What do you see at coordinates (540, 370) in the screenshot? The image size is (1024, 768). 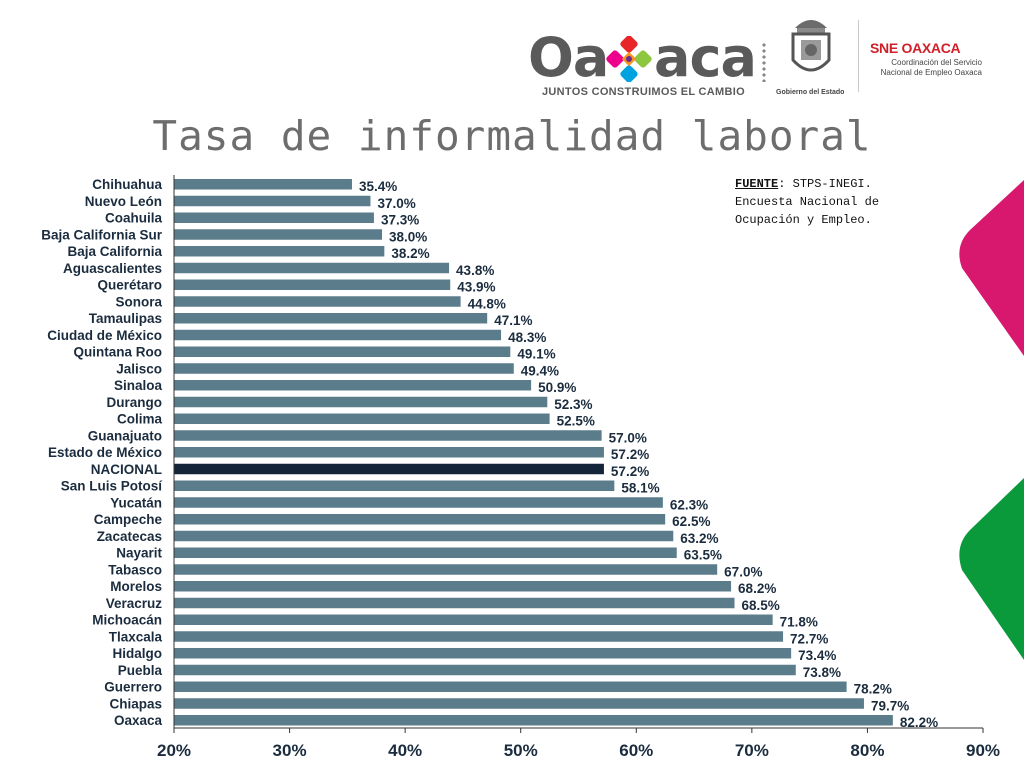 I see `value-label-11: 49.4%` at bounding box center [540, 370].